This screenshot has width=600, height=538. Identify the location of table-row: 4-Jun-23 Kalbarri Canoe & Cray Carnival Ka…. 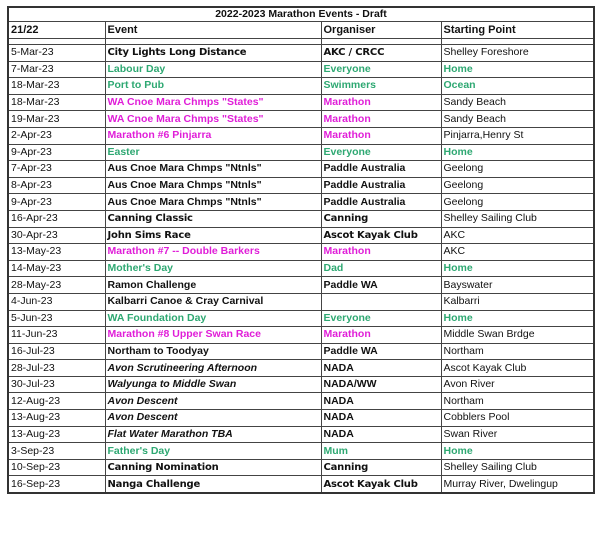
(301, 301).